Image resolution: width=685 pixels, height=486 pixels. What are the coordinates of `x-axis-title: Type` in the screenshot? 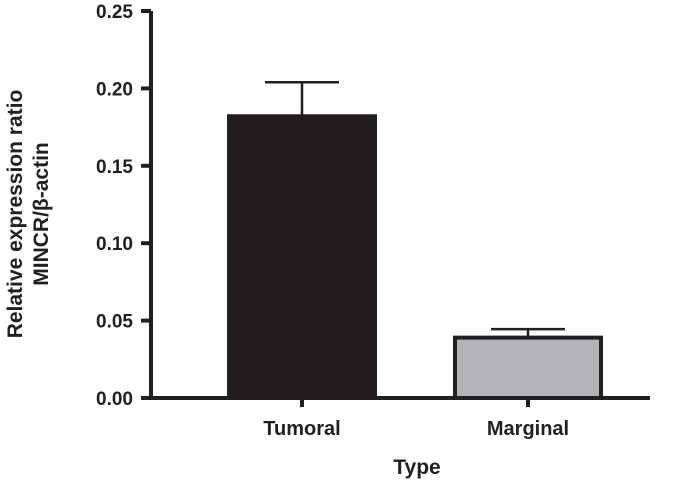 It's located at (416, 467).